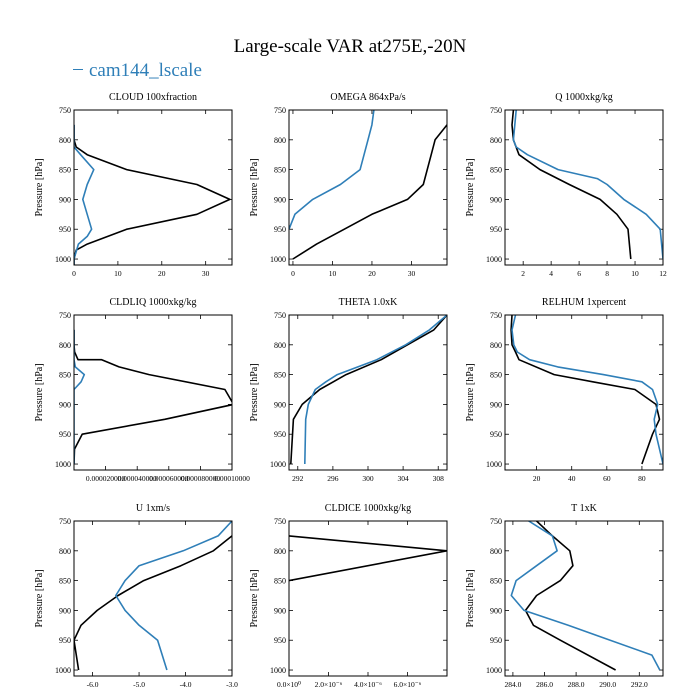 Image resolution: width=700 pixels, height=700 pixels. What do you see at coordinates (232, 478) in the screenshot?
I see `x-tick-label: 0.00010000` at bounding box center [232, 478].